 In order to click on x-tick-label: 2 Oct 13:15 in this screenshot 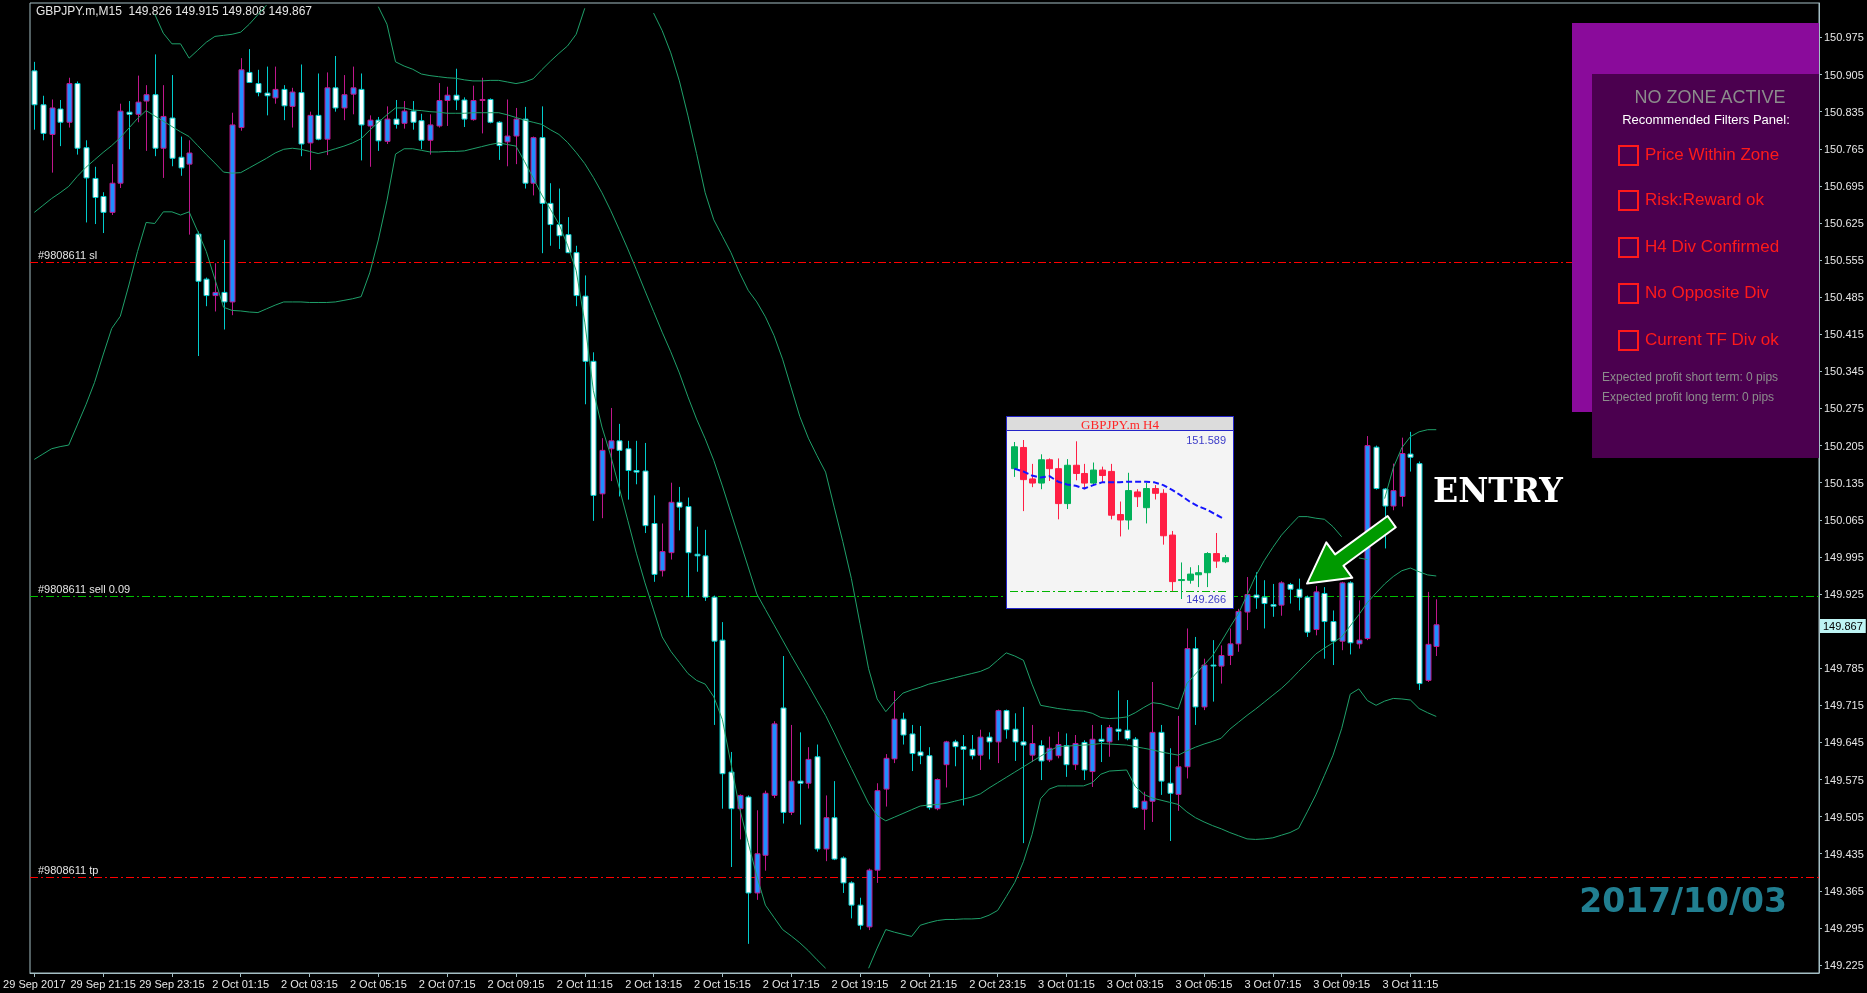, I will do `click(654, 983)`.